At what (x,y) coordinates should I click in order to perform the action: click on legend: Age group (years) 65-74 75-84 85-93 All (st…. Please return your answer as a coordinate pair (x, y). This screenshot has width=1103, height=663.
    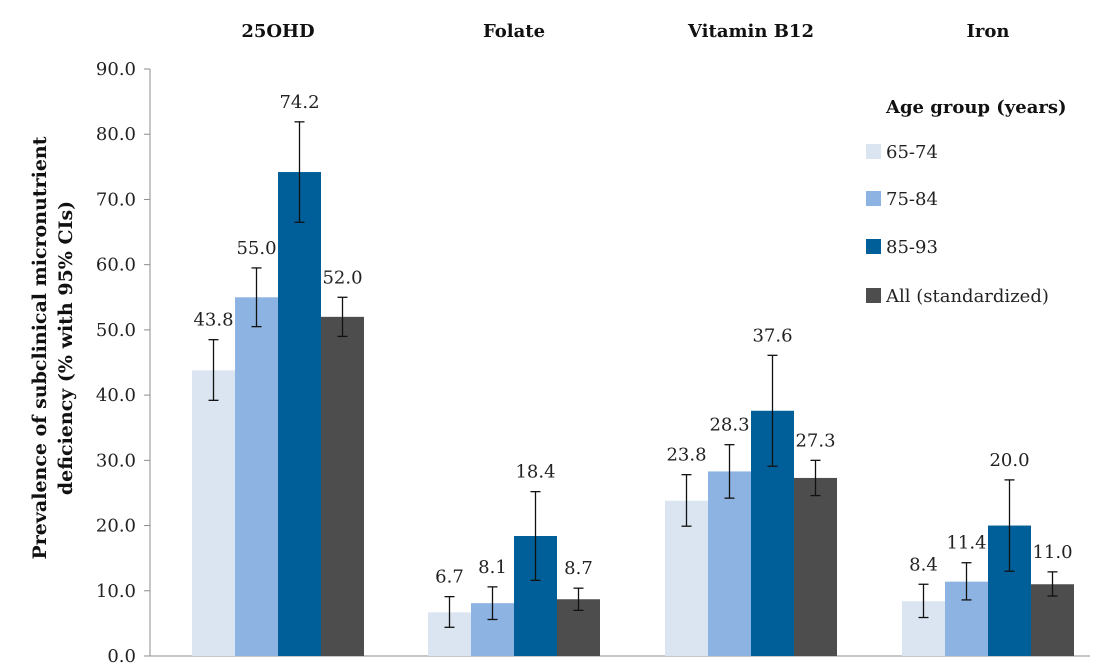
    Looking at the image, I should click on (966, 202).